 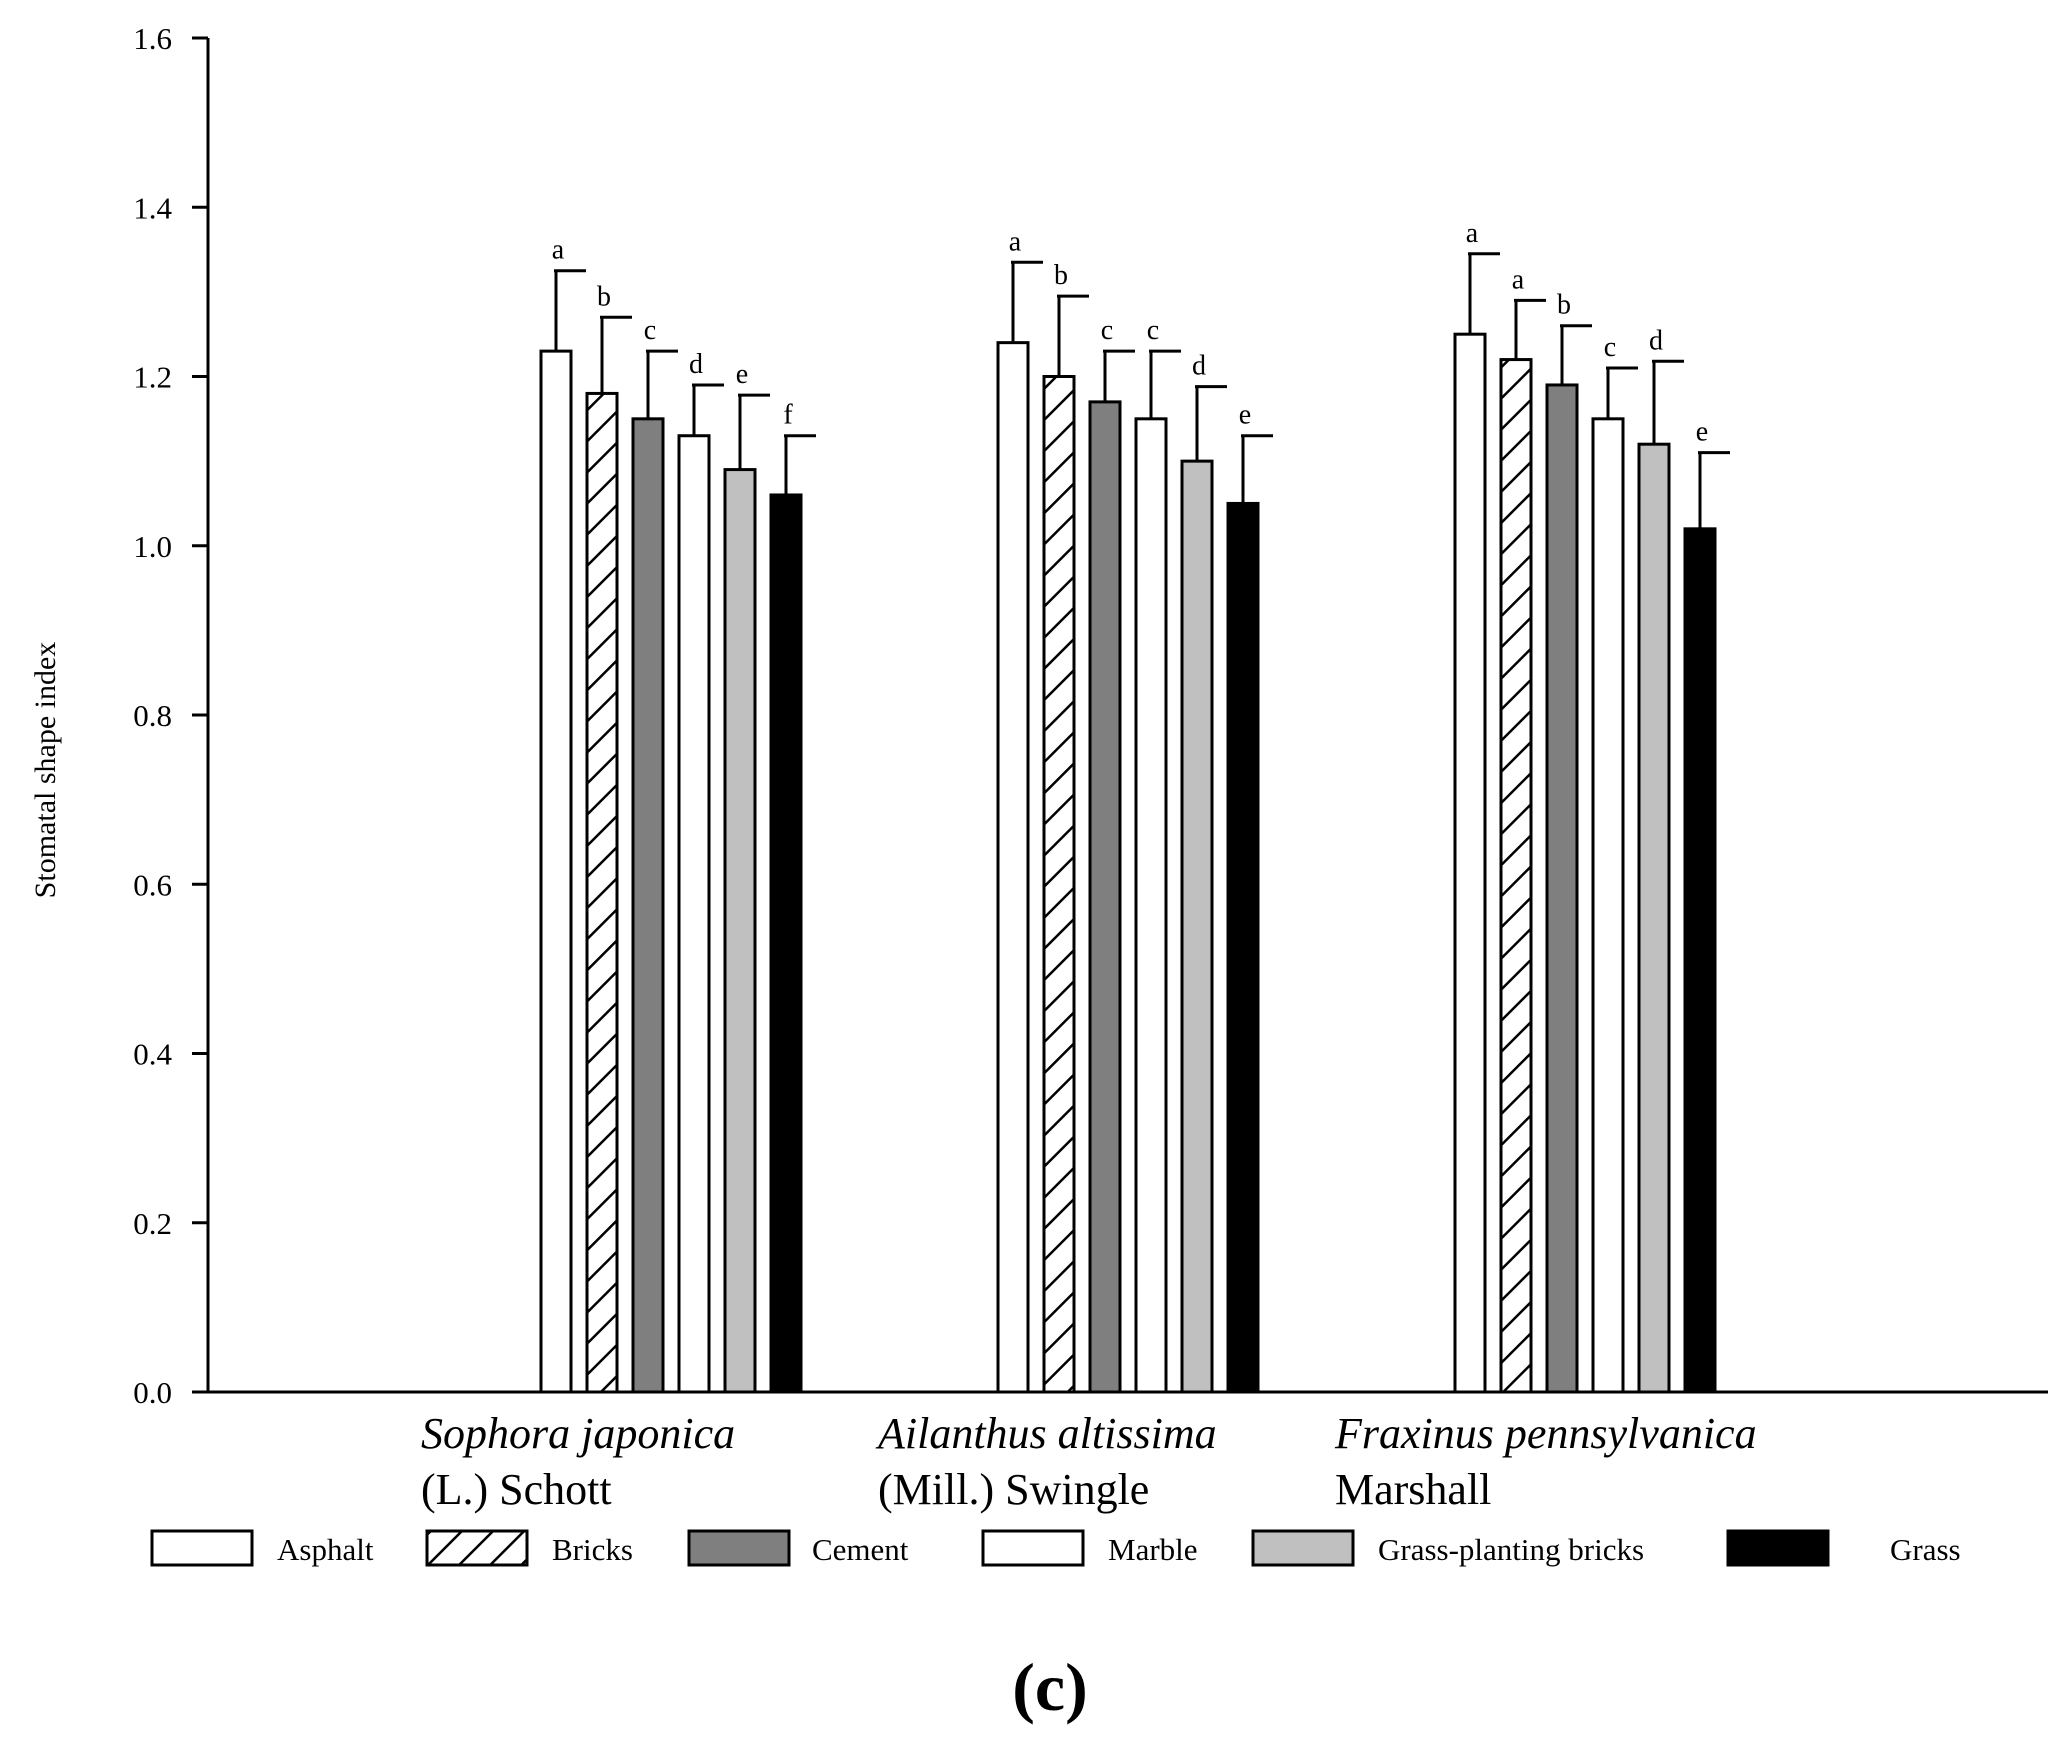 What do you see at coordinates (516, 1489) in the screenshot?
I see `x-category-authority: (L.) Schott` at bounding box center [516, 1489].